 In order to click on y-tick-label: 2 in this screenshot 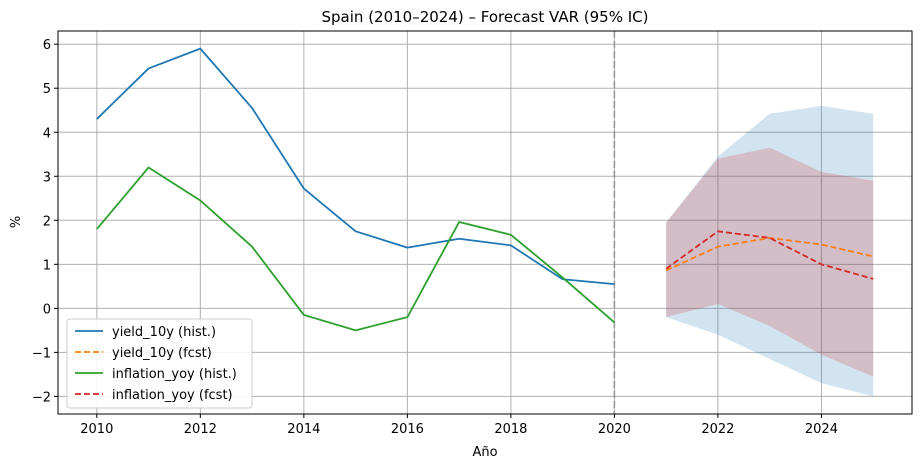, I will do `click(47, 221)`.